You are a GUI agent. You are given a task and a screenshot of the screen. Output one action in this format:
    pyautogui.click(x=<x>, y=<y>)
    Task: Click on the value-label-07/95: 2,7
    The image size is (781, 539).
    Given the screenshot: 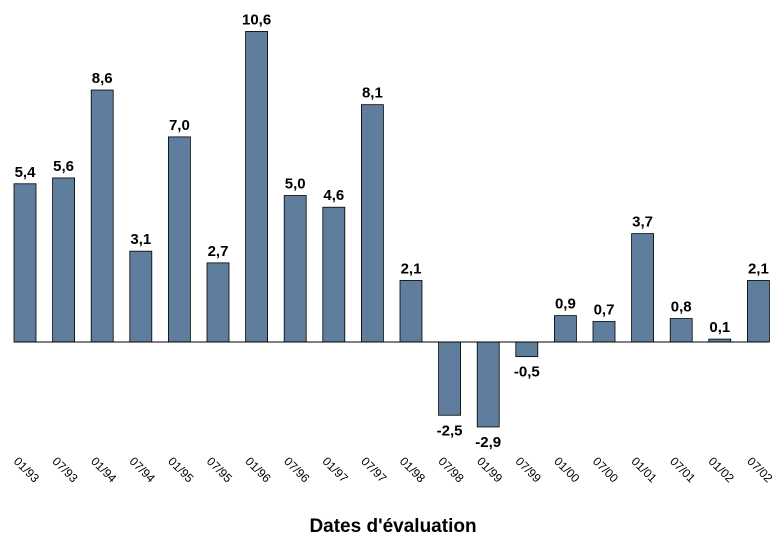 What is the action you would take?
    pyautogui.click(x=218, y=251)
    